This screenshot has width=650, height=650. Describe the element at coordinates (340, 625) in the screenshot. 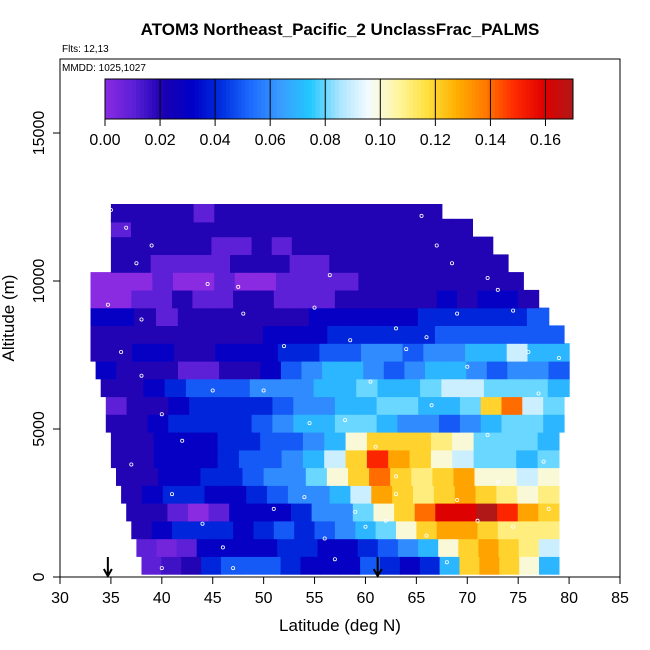

I see `x-axis-label: Latitude (deg N)` at that location.